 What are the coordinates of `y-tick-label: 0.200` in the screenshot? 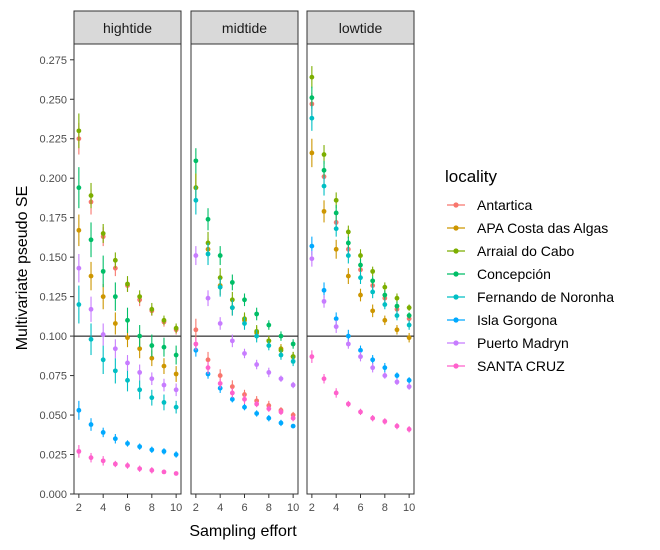 It's located at (53, 179).